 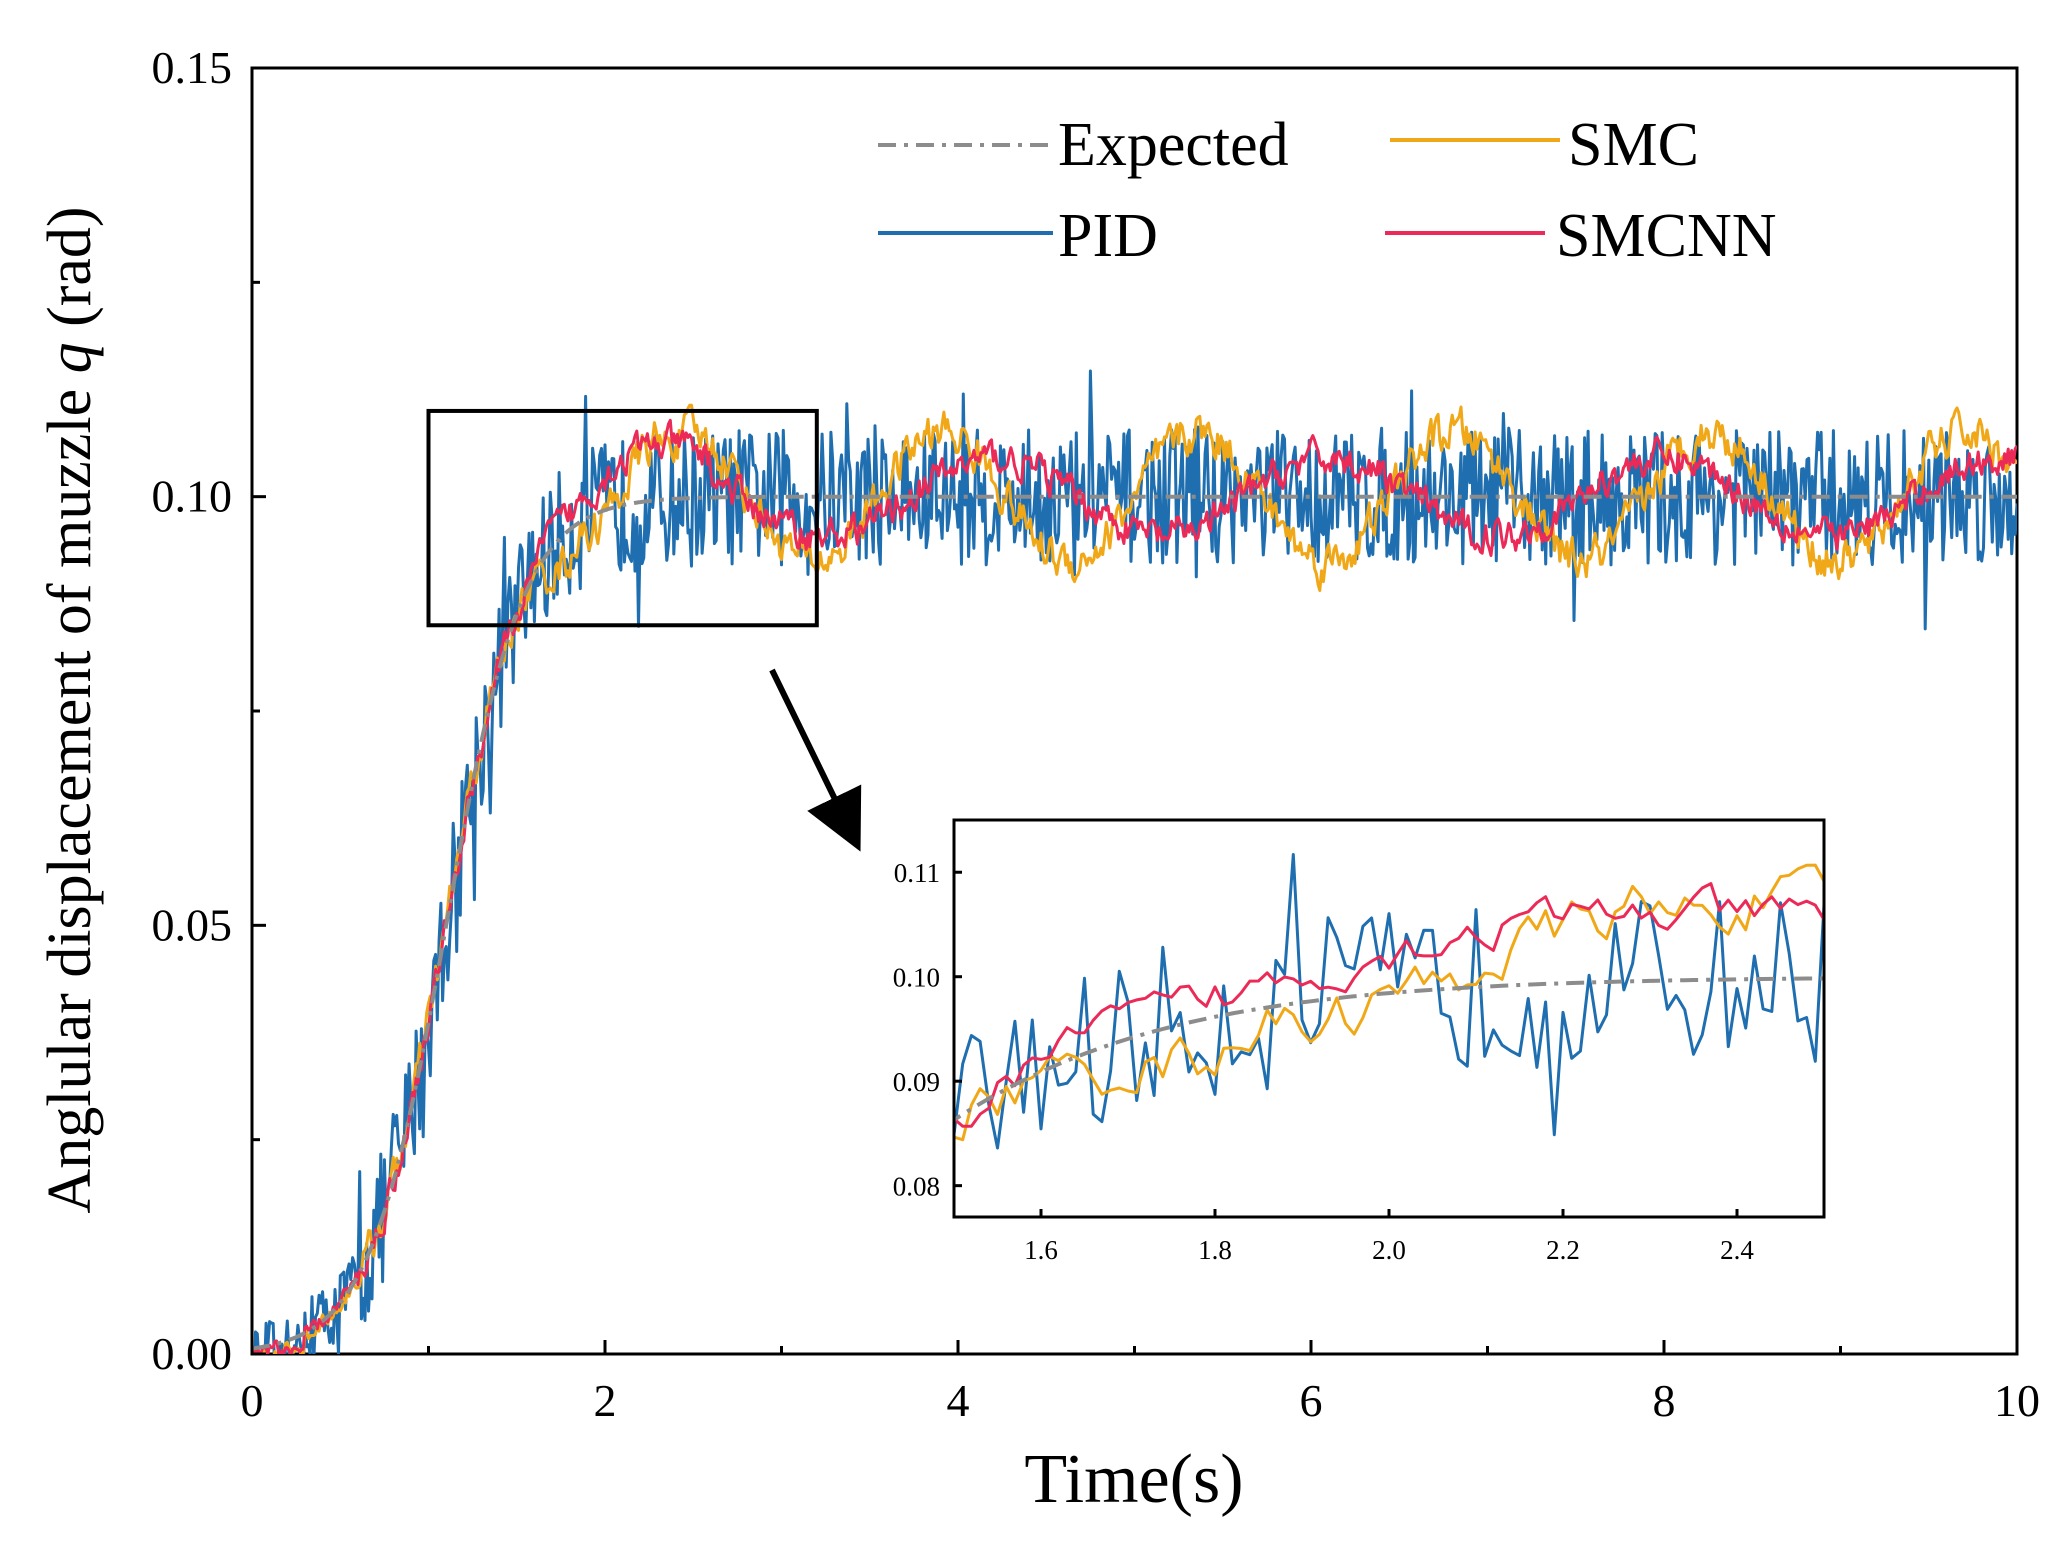 What do you see at coordinates (2017, 1400) in the screenshot?
I see `x-tick-label: 10` at bounding box center [2017, 1400].